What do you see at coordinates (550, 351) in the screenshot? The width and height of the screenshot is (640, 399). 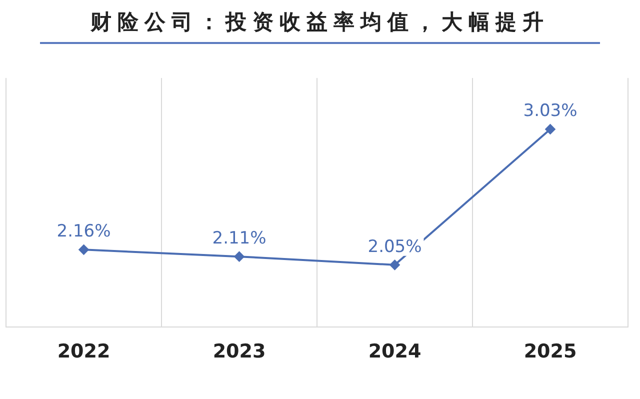 I see `x-tick-label: 2025` at bounding box center [550, 351].